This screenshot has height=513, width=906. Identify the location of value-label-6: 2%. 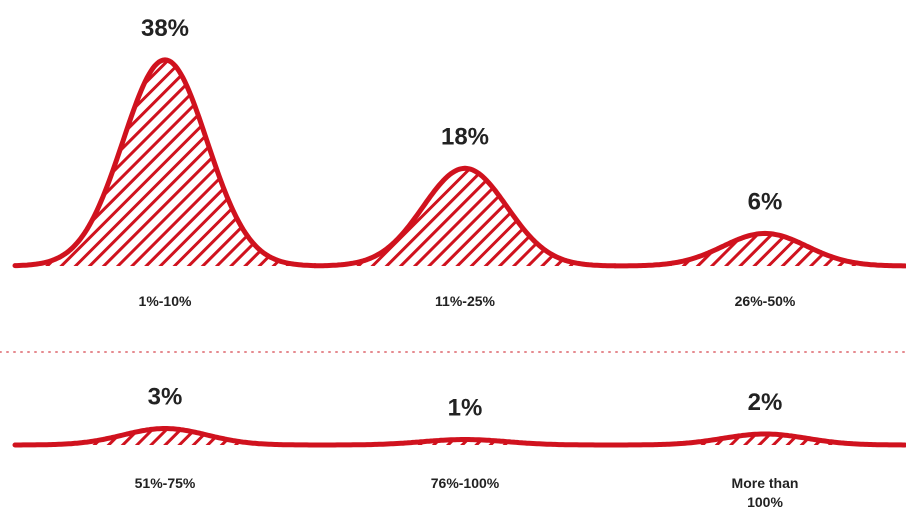
(765, 402).